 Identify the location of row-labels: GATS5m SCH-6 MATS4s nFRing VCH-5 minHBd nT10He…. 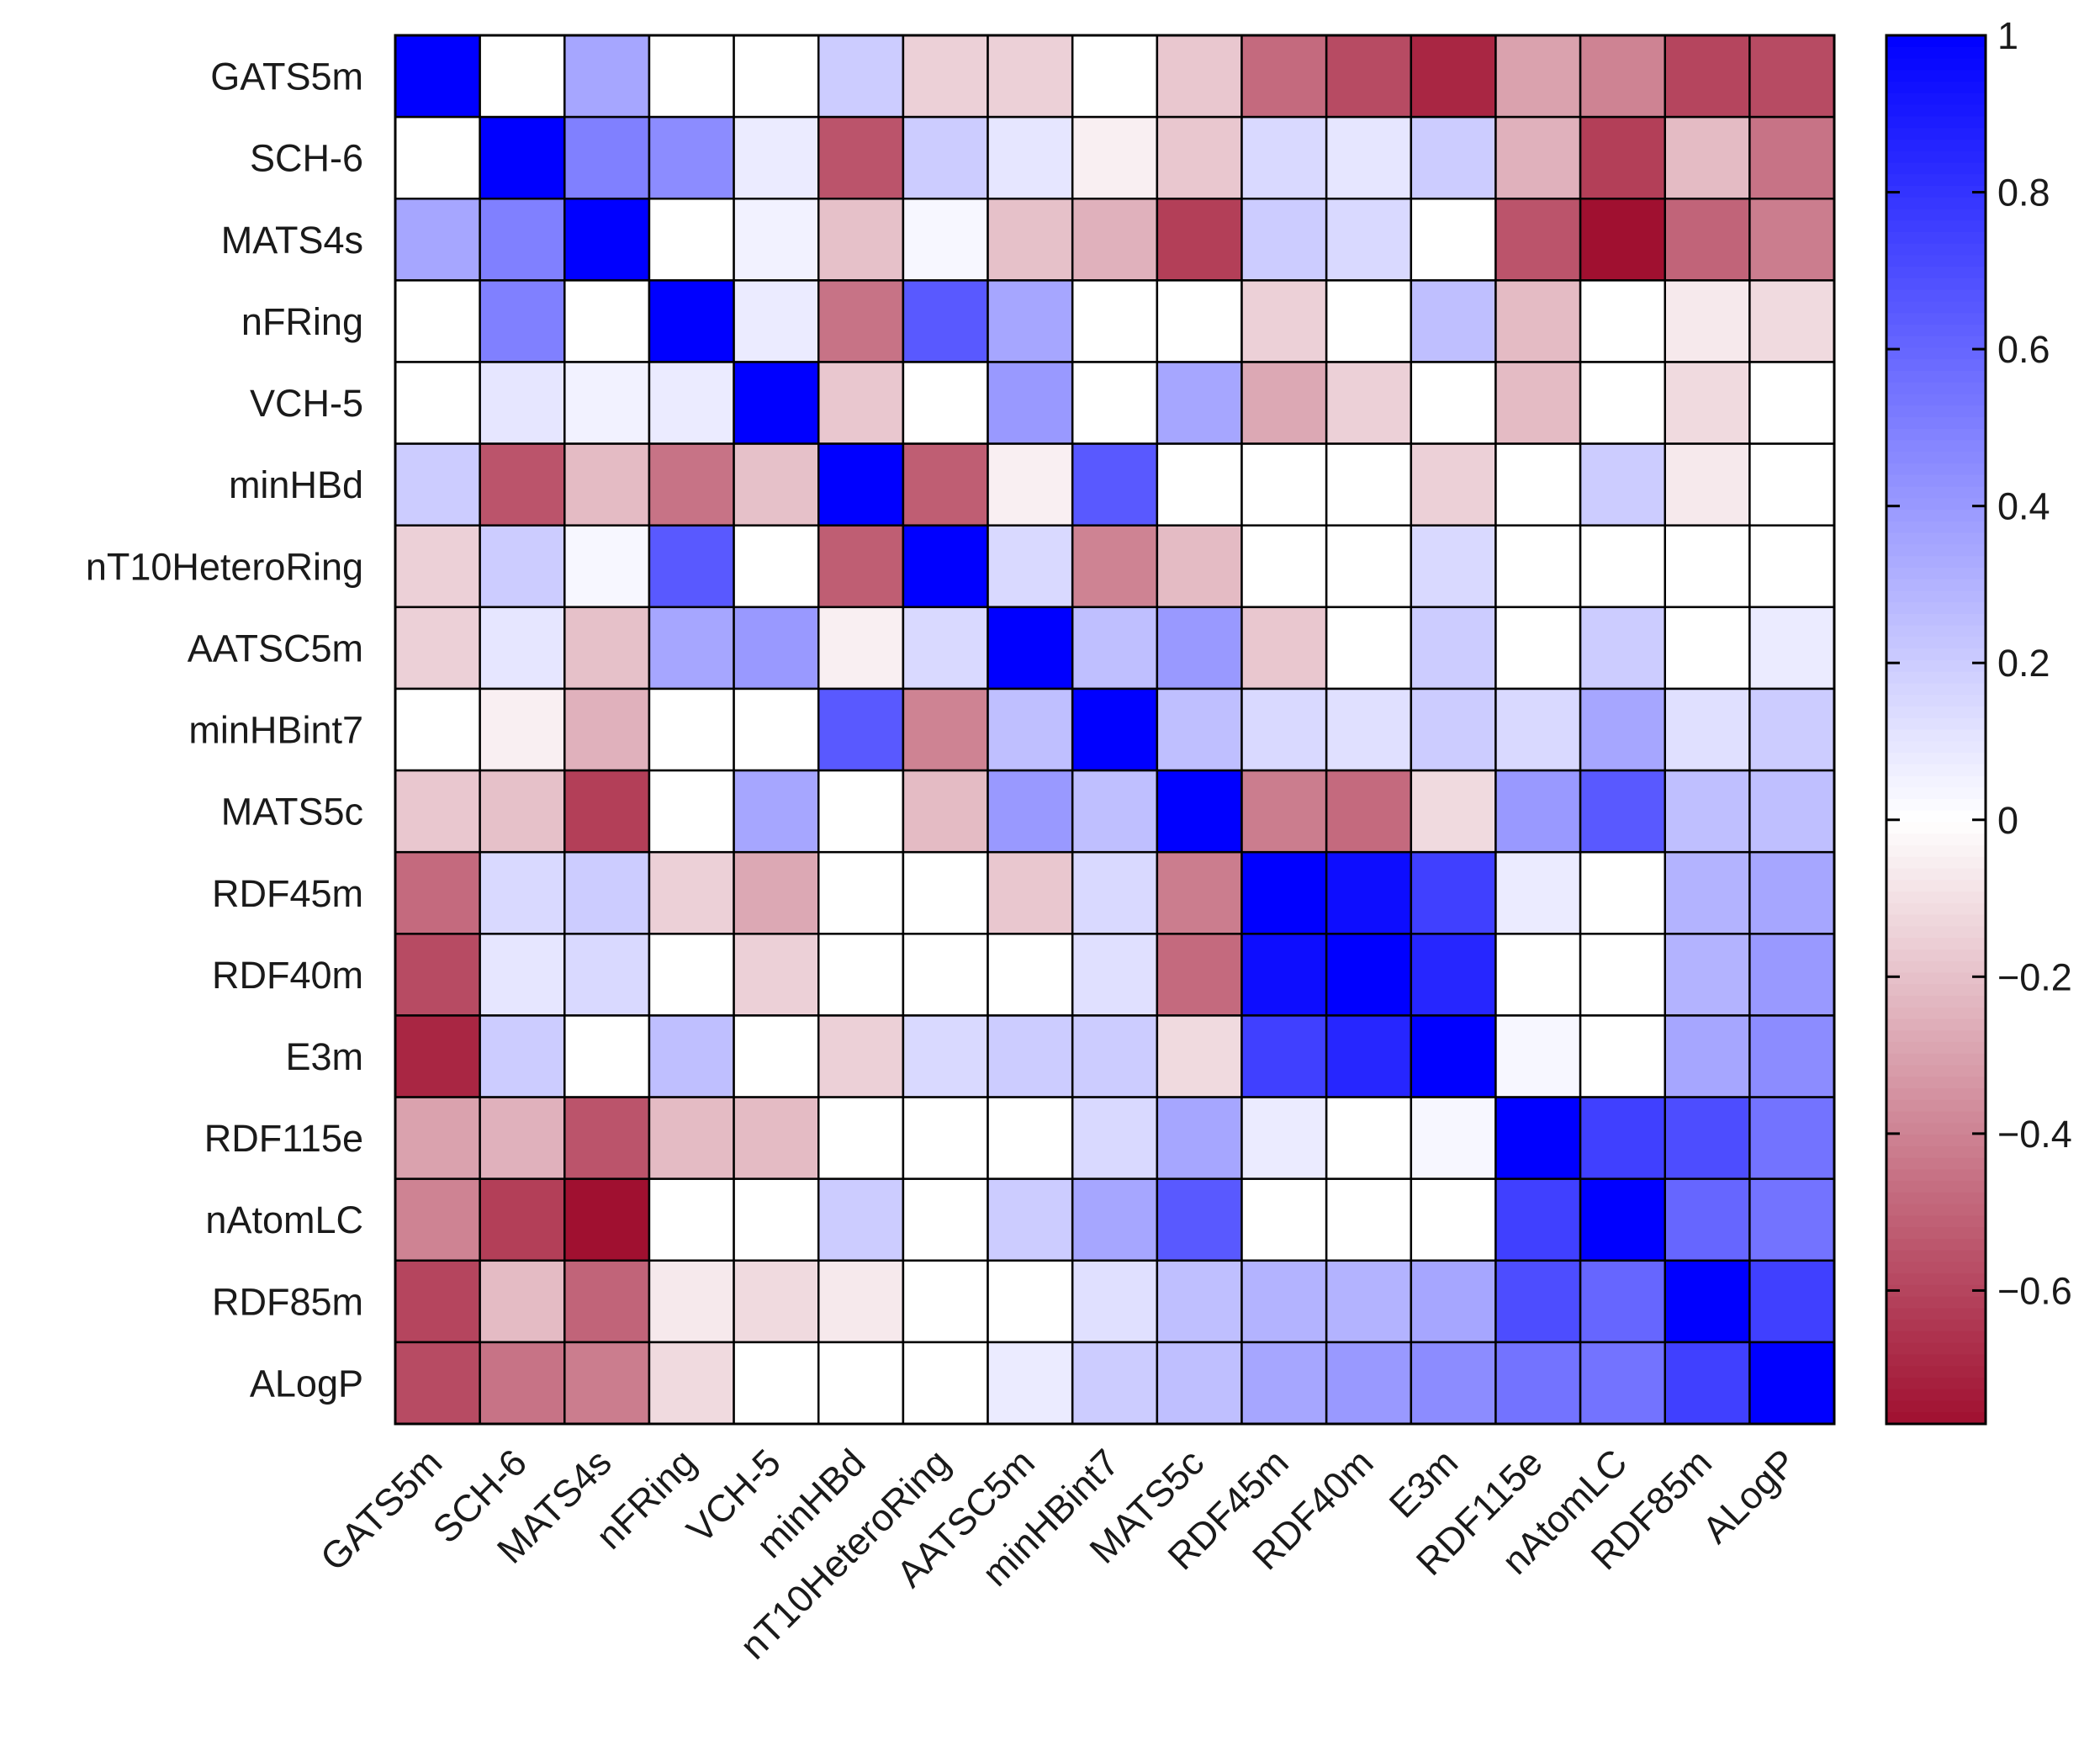
(225, 730).